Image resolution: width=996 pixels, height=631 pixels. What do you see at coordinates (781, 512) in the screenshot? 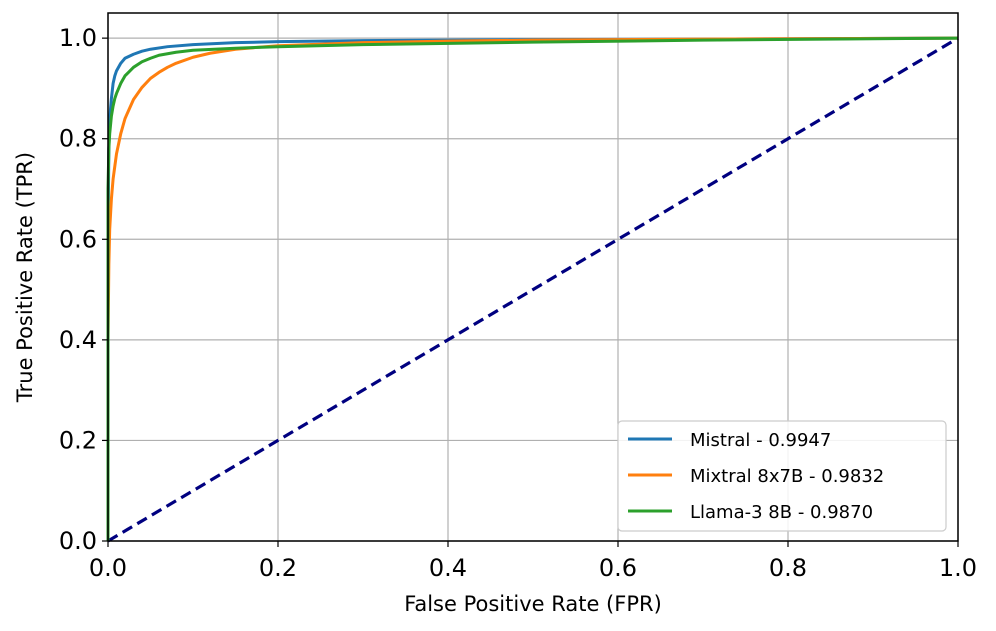
I see `legend-label: Llama-3 8B - 0.9870` at bounding box center [781, 512].